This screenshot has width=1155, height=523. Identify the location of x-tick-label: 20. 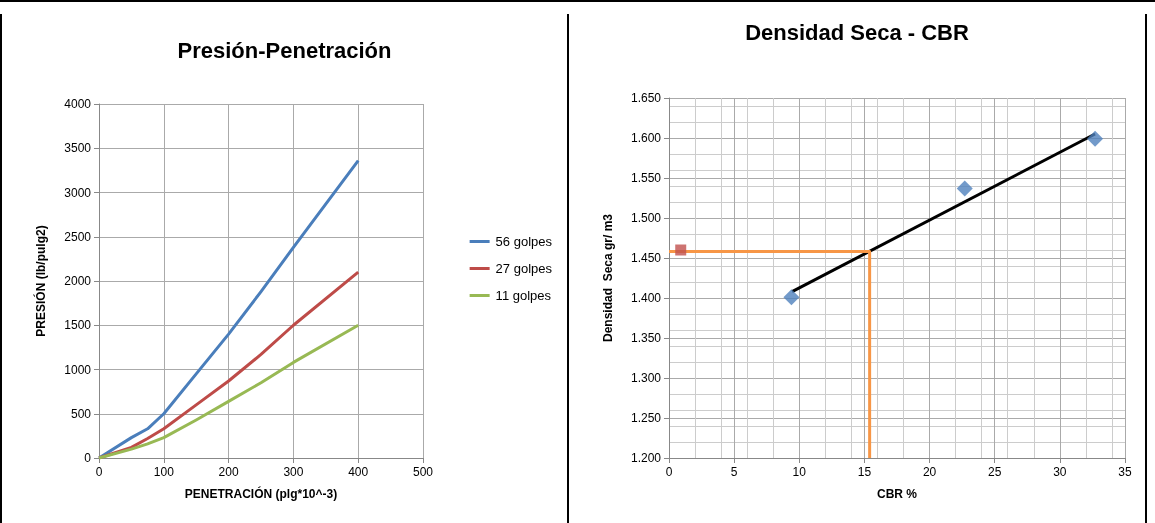
(929, 472).